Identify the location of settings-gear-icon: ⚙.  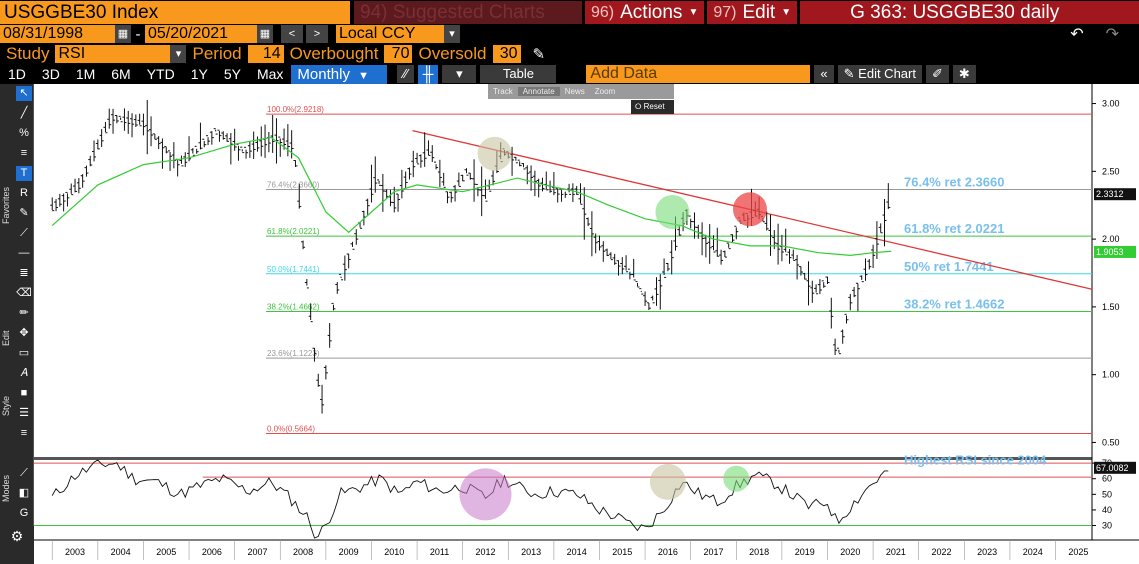
(17, 545).